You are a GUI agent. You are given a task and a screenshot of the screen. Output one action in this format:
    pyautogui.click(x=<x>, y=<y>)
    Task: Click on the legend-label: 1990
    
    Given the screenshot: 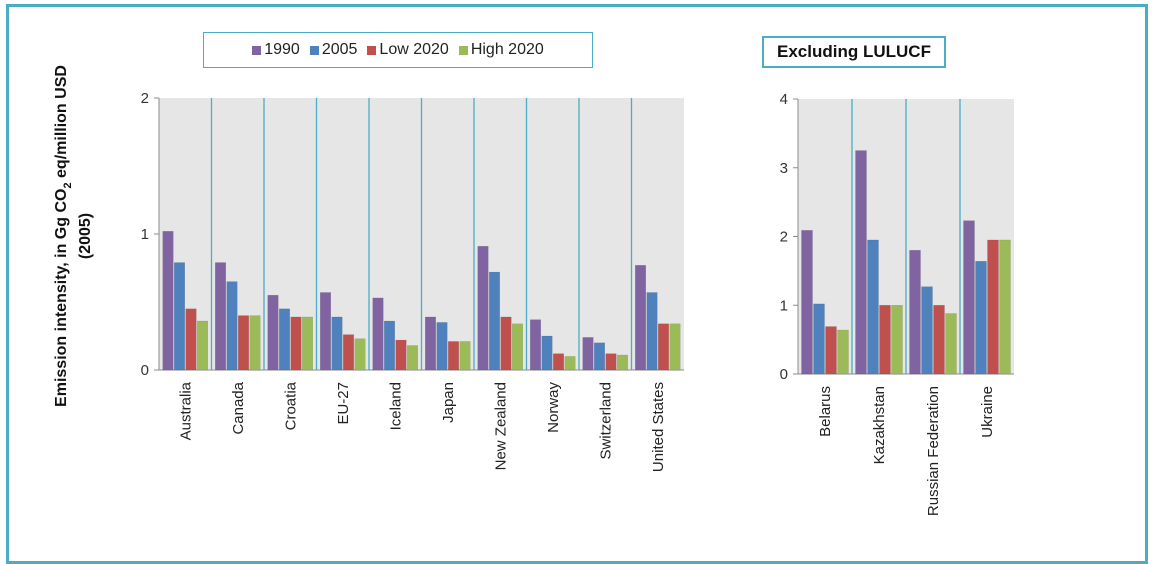 What is the action you would take?
    pyautogui.click(x=282, y=49)
    